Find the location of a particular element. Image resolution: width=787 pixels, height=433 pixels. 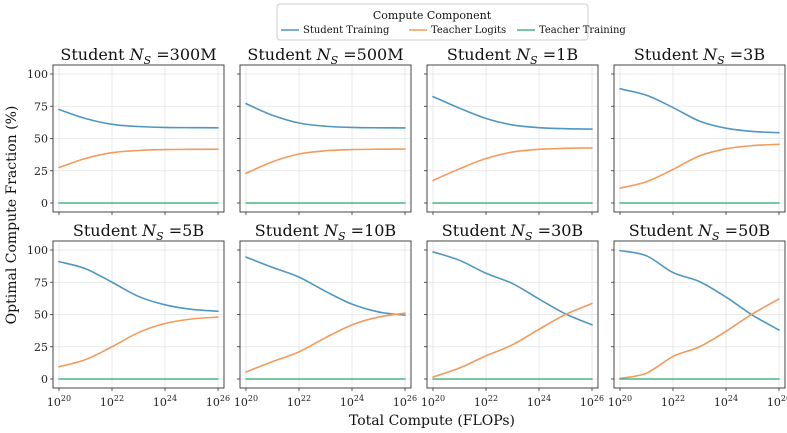

subplot-1: 0 25 50 75 100 Student NS =300M is located at coordinates (126, 130).